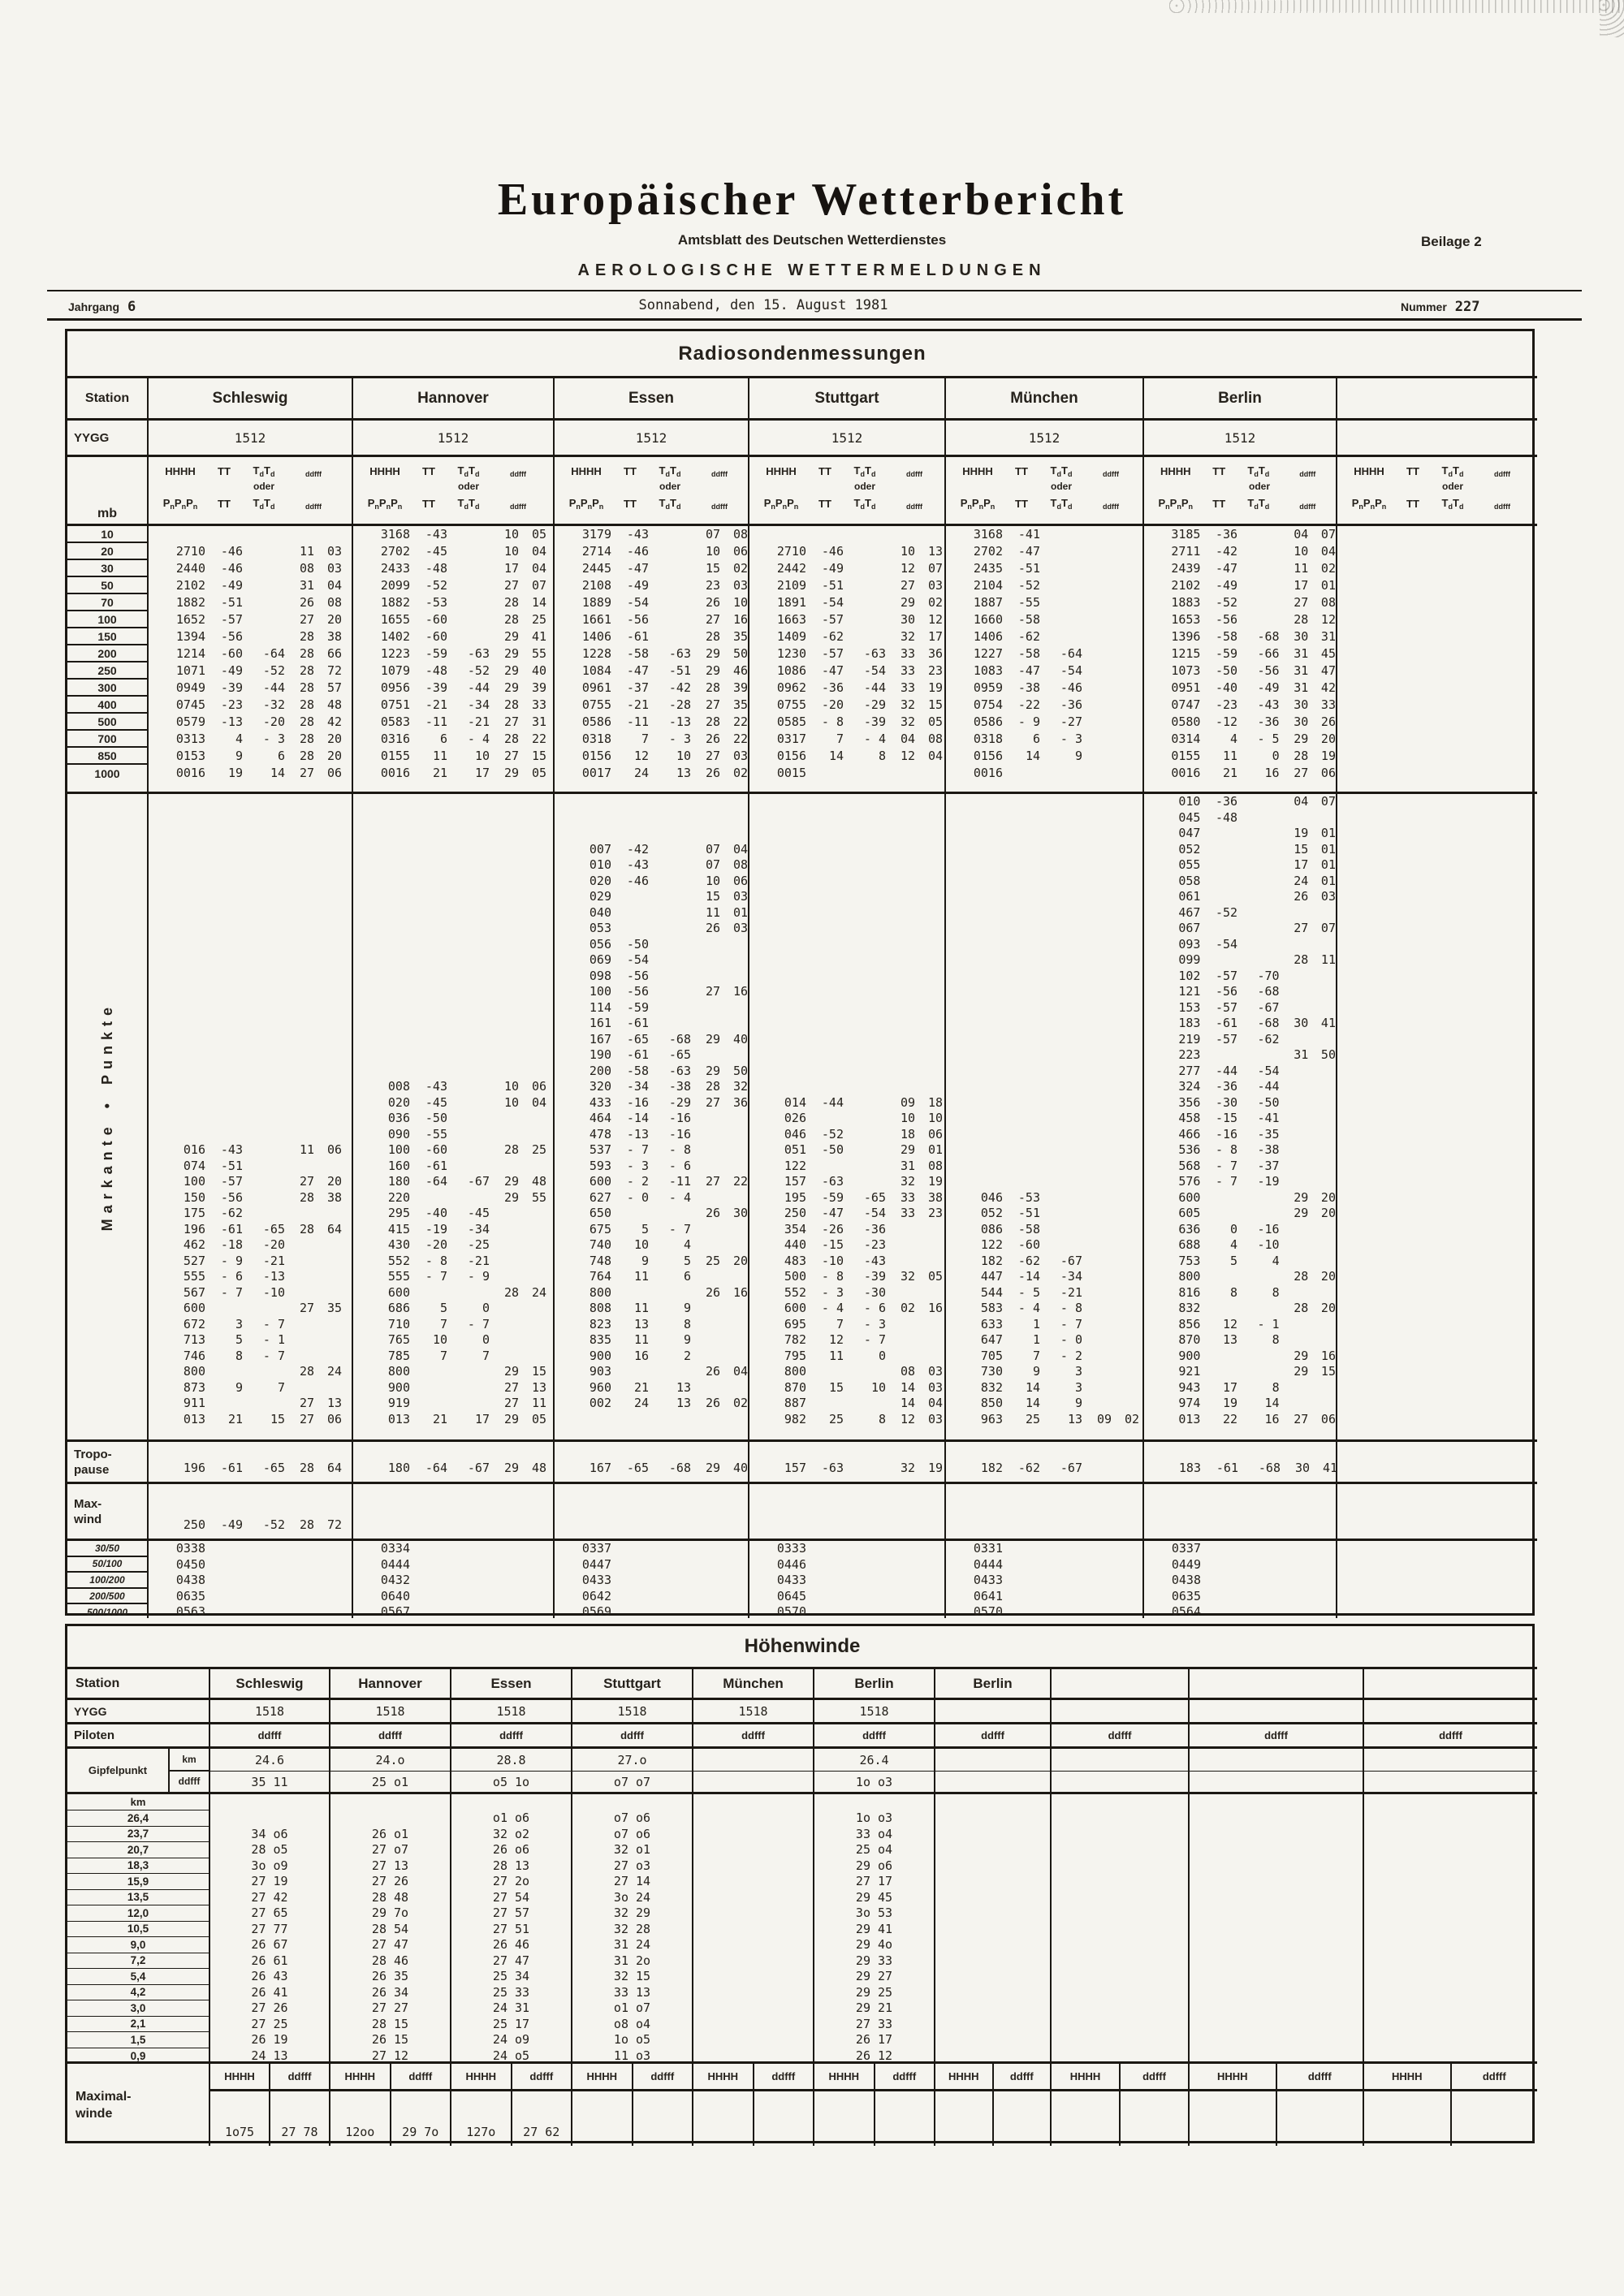  Describe the element at coordinates (600, 864) in the screenshot. I see `rs-markante-row-field-0: 010` at that location.